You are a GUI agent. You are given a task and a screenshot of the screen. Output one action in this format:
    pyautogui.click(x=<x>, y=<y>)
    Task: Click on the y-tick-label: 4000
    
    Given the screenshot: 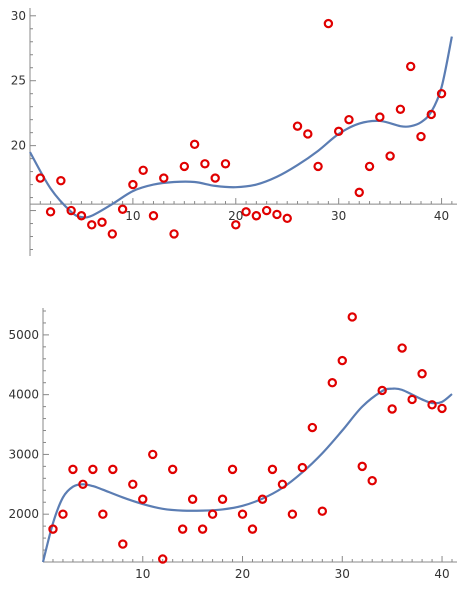 What is the action you would take?
    pyautogui.click(x=23, y=395)
    